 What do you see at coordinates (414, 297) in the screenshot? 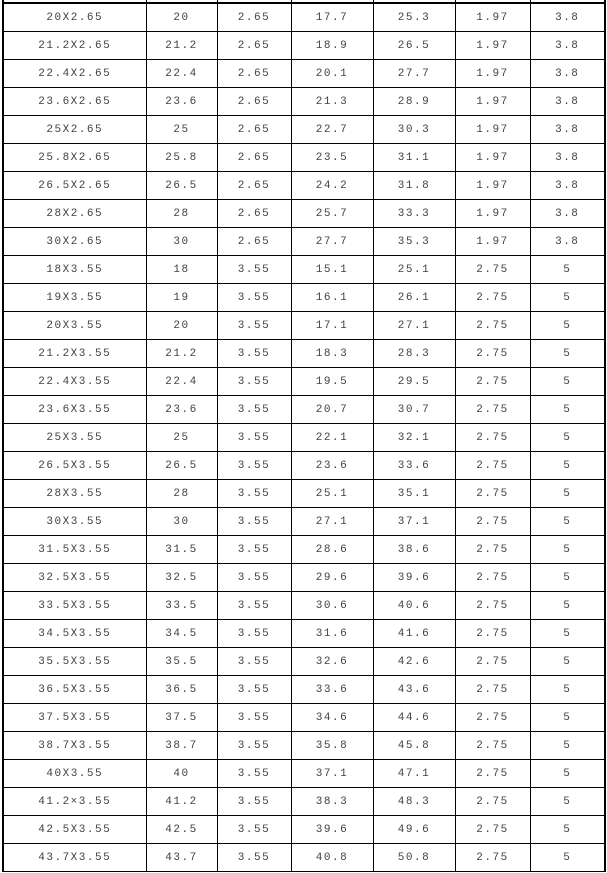
I see `table-cell: 26.1` at bounding box center [414, 297].